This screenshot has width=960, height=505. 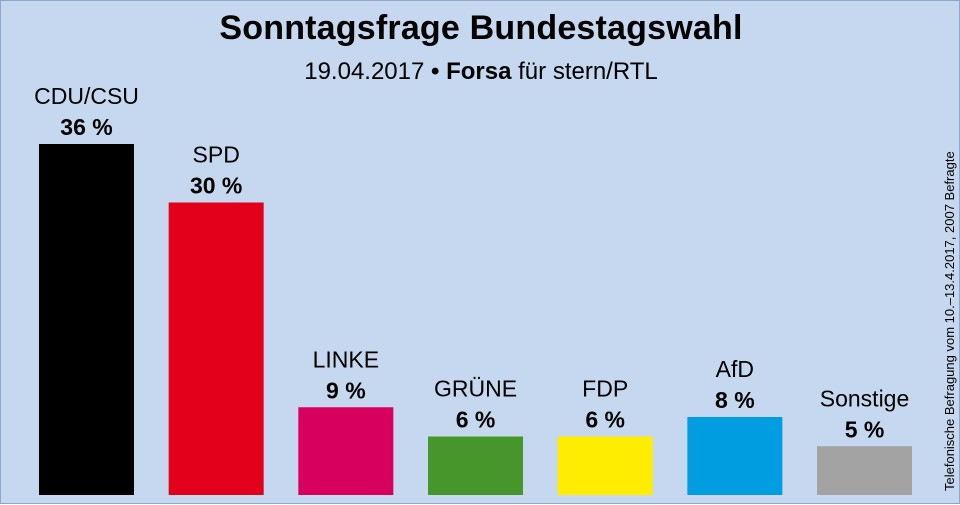 What do you see at coordinates (588, 71) in the screenshot?
I see `subtitle-client: für stern/RTL` at bounding box center [588, 71].